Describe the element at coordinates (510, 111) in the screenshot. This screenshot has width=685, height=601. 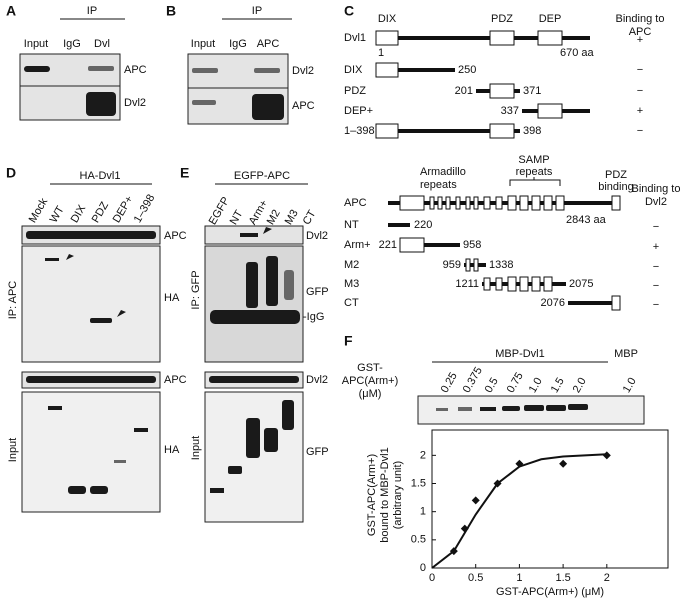
I see `residue: 337` at that location.